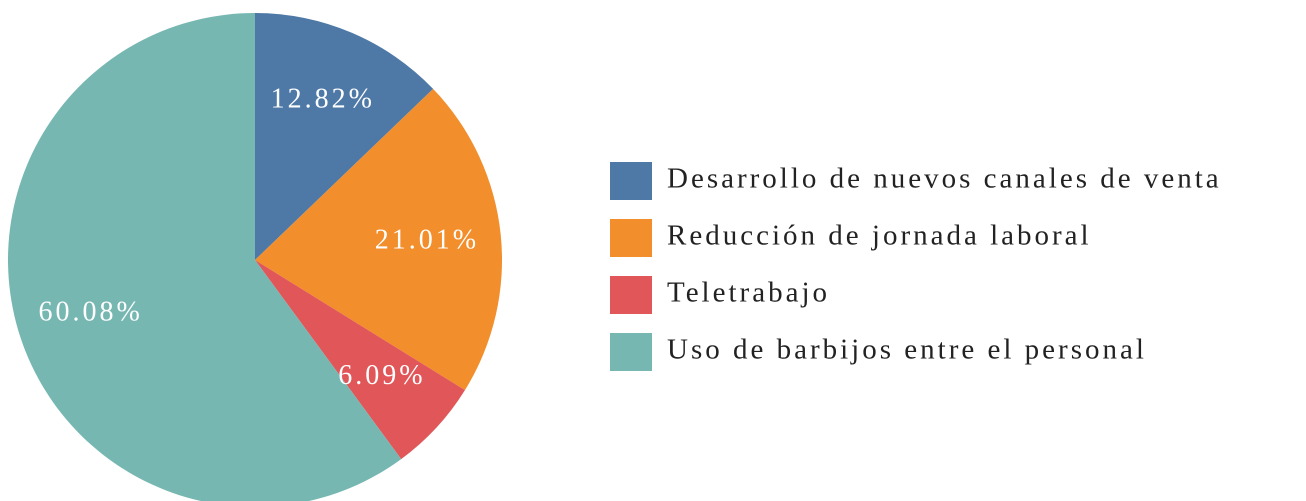 This screenshot has width=1306, height=501. Describe the element at coordinates (323, 98) in the screenshot. I see `slice-label: 12.82%` at that location.